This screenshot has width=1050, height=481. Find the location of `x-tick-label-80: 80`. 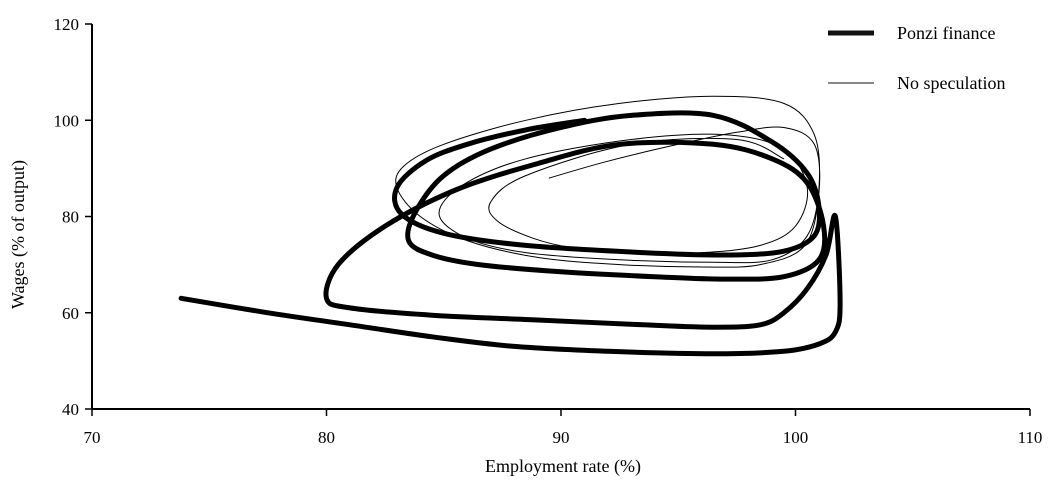

x-tick-label-80: 80 is located at coordinates (326, 437).